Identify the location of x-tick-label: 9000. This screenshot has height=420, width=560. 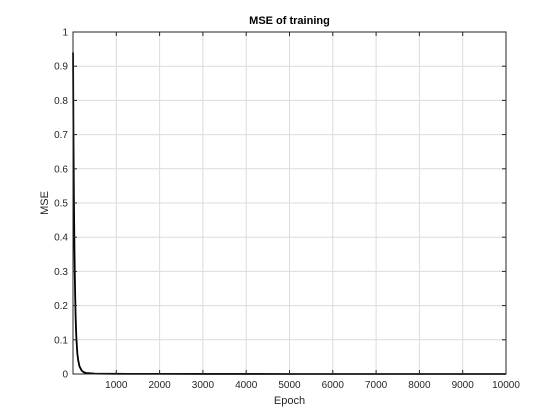
(463, 385).